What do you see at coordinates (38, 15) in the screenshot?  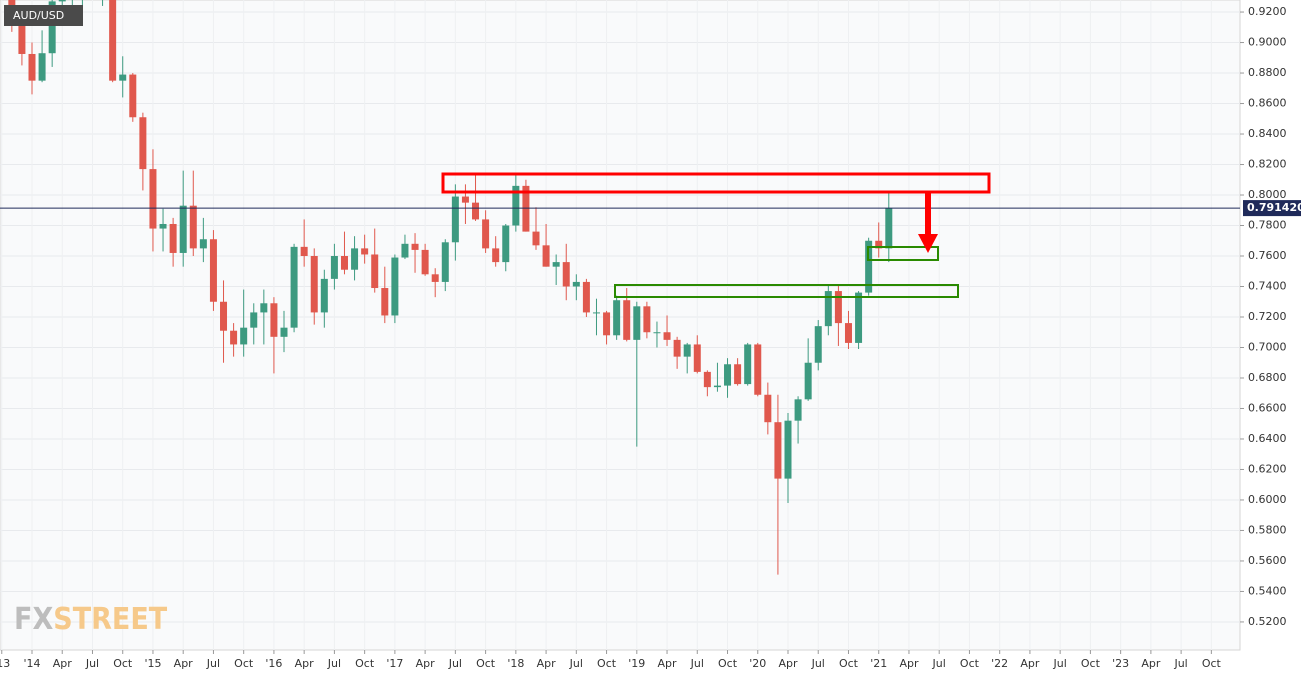 I see `symbol: AUD/USD` at bounding box center [38, 15].